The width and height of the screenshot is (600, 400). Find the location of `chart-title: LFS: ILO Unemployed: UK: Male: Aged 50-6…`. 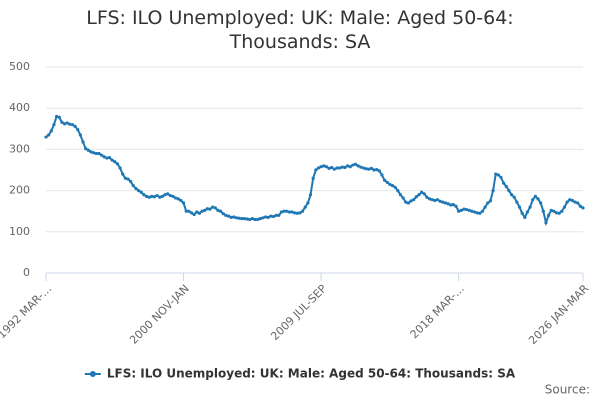

chart-title: LFS: ILO Unemployed: UK: Male: Aged 50-6… is located at coordinates (300, 30).